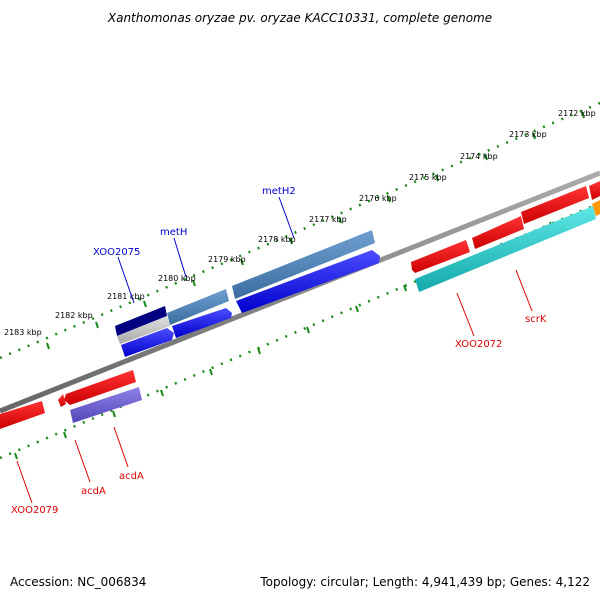 The width and height of the screenshot is (600, 600). I want to click on gene-orange-feature, so click(596, 208).